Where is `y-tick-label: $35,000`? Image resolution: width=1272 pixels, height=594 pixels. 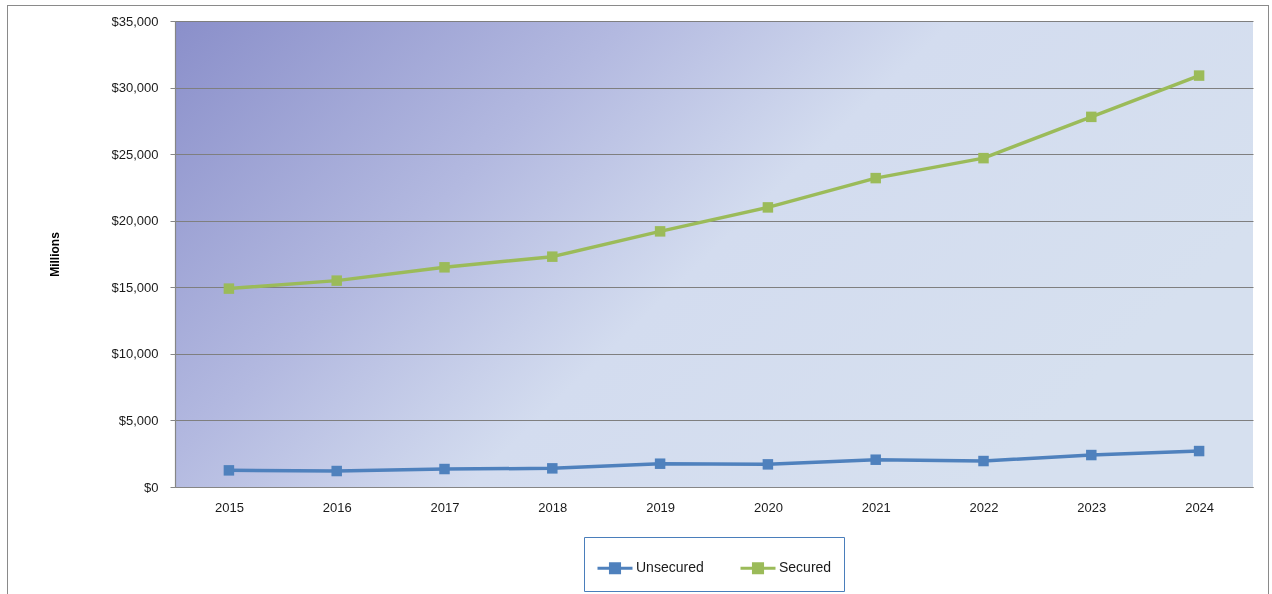
y-tick-label: $35,000 is located at coordinates (135, 21).